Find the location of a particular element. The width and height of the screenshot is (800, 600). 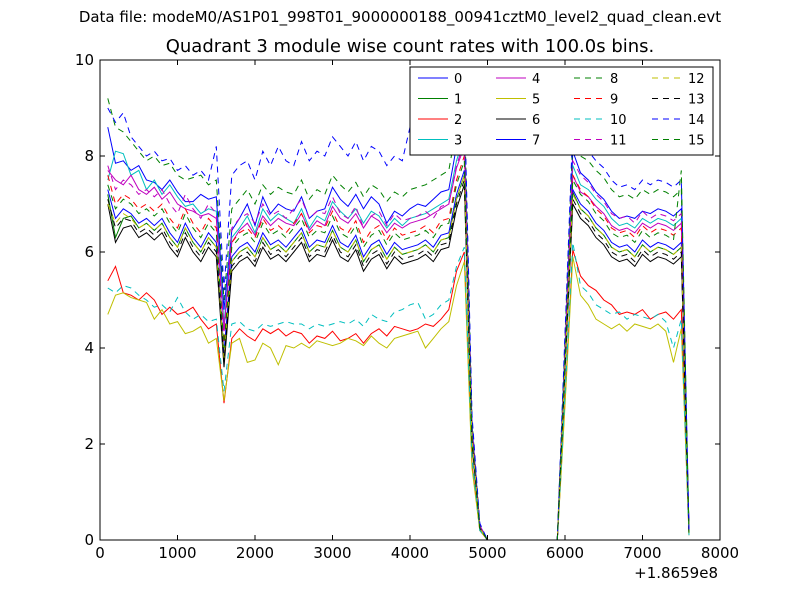

x-tick-label: 3000 is located at coordinates (332, 553).